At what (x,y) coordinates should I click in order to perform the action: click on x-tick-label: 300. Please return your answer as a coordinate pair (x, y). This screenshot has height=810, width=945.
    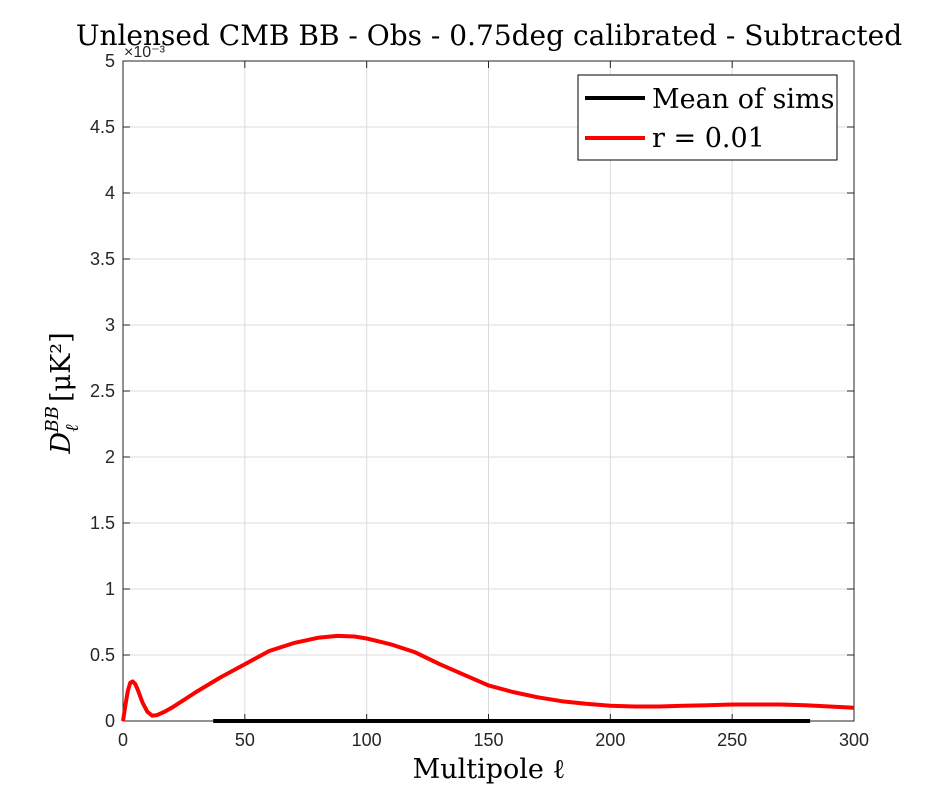
    Looking at the image, I should click on (854, 740).